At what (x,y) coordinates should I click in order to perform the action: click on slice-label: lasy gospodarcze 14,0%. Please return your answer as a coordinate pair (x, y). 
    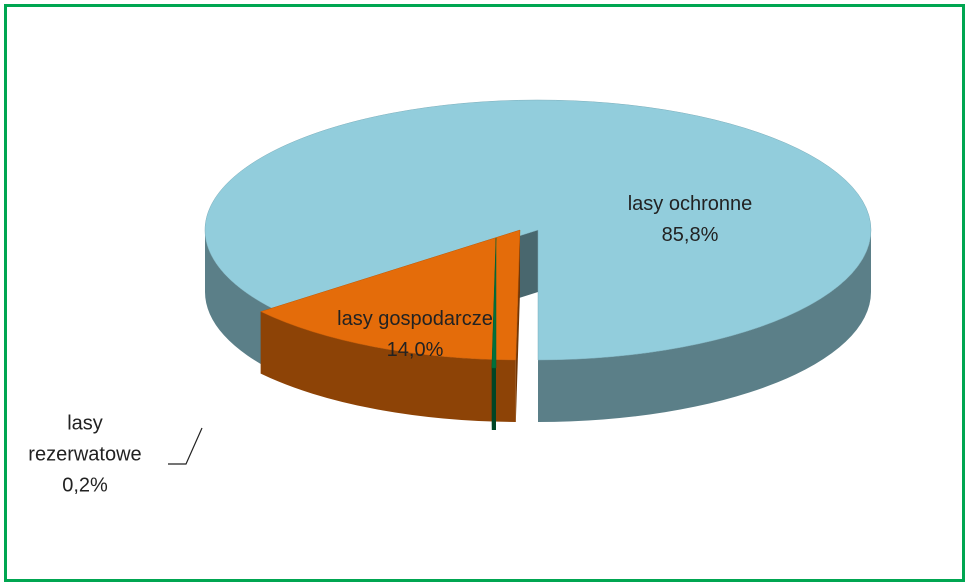
    Looking at the image, I should click on (415, 335).